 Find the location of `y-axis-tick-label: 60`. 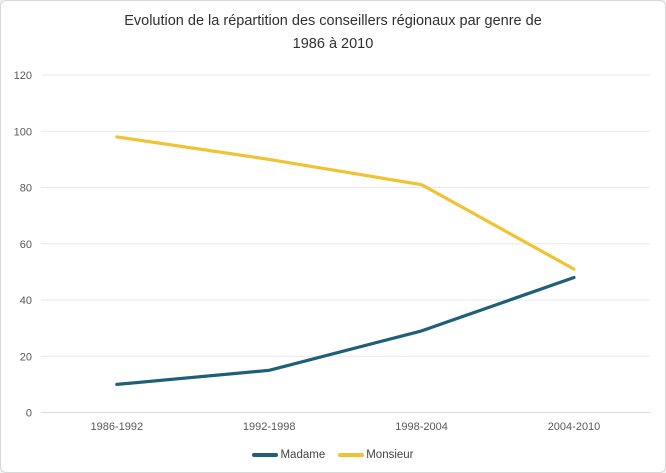

y-axis-tick-label: 60 is located at coordinates (26, 245).